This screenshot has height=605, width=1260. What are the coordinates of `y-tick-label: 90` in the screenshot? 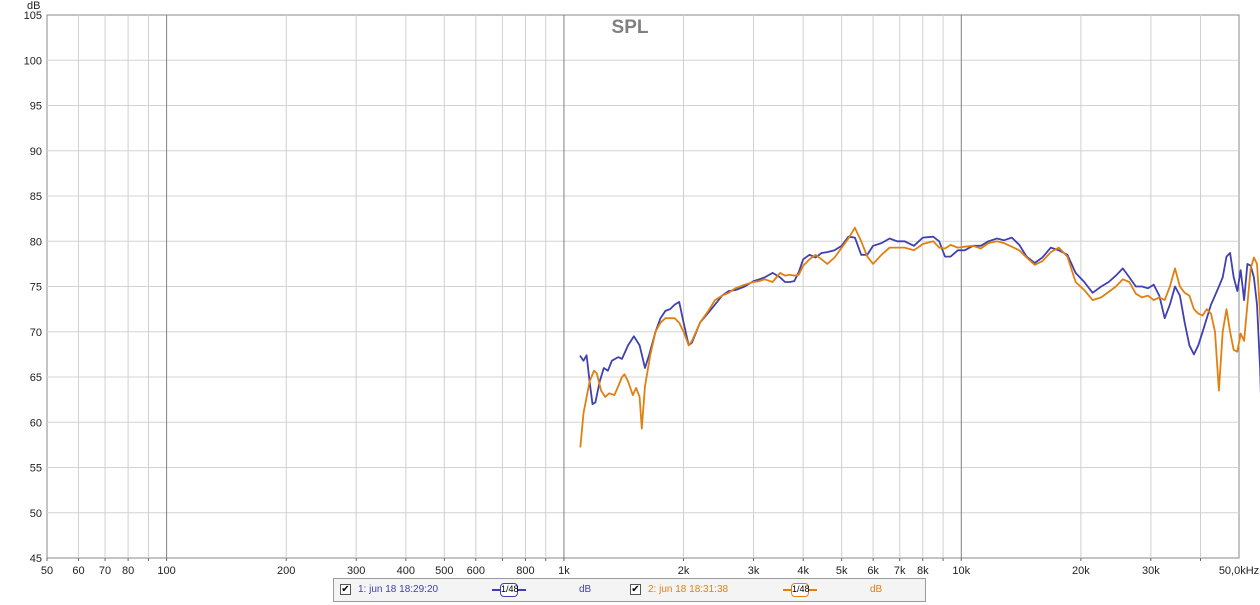 It's located at (36, 152).